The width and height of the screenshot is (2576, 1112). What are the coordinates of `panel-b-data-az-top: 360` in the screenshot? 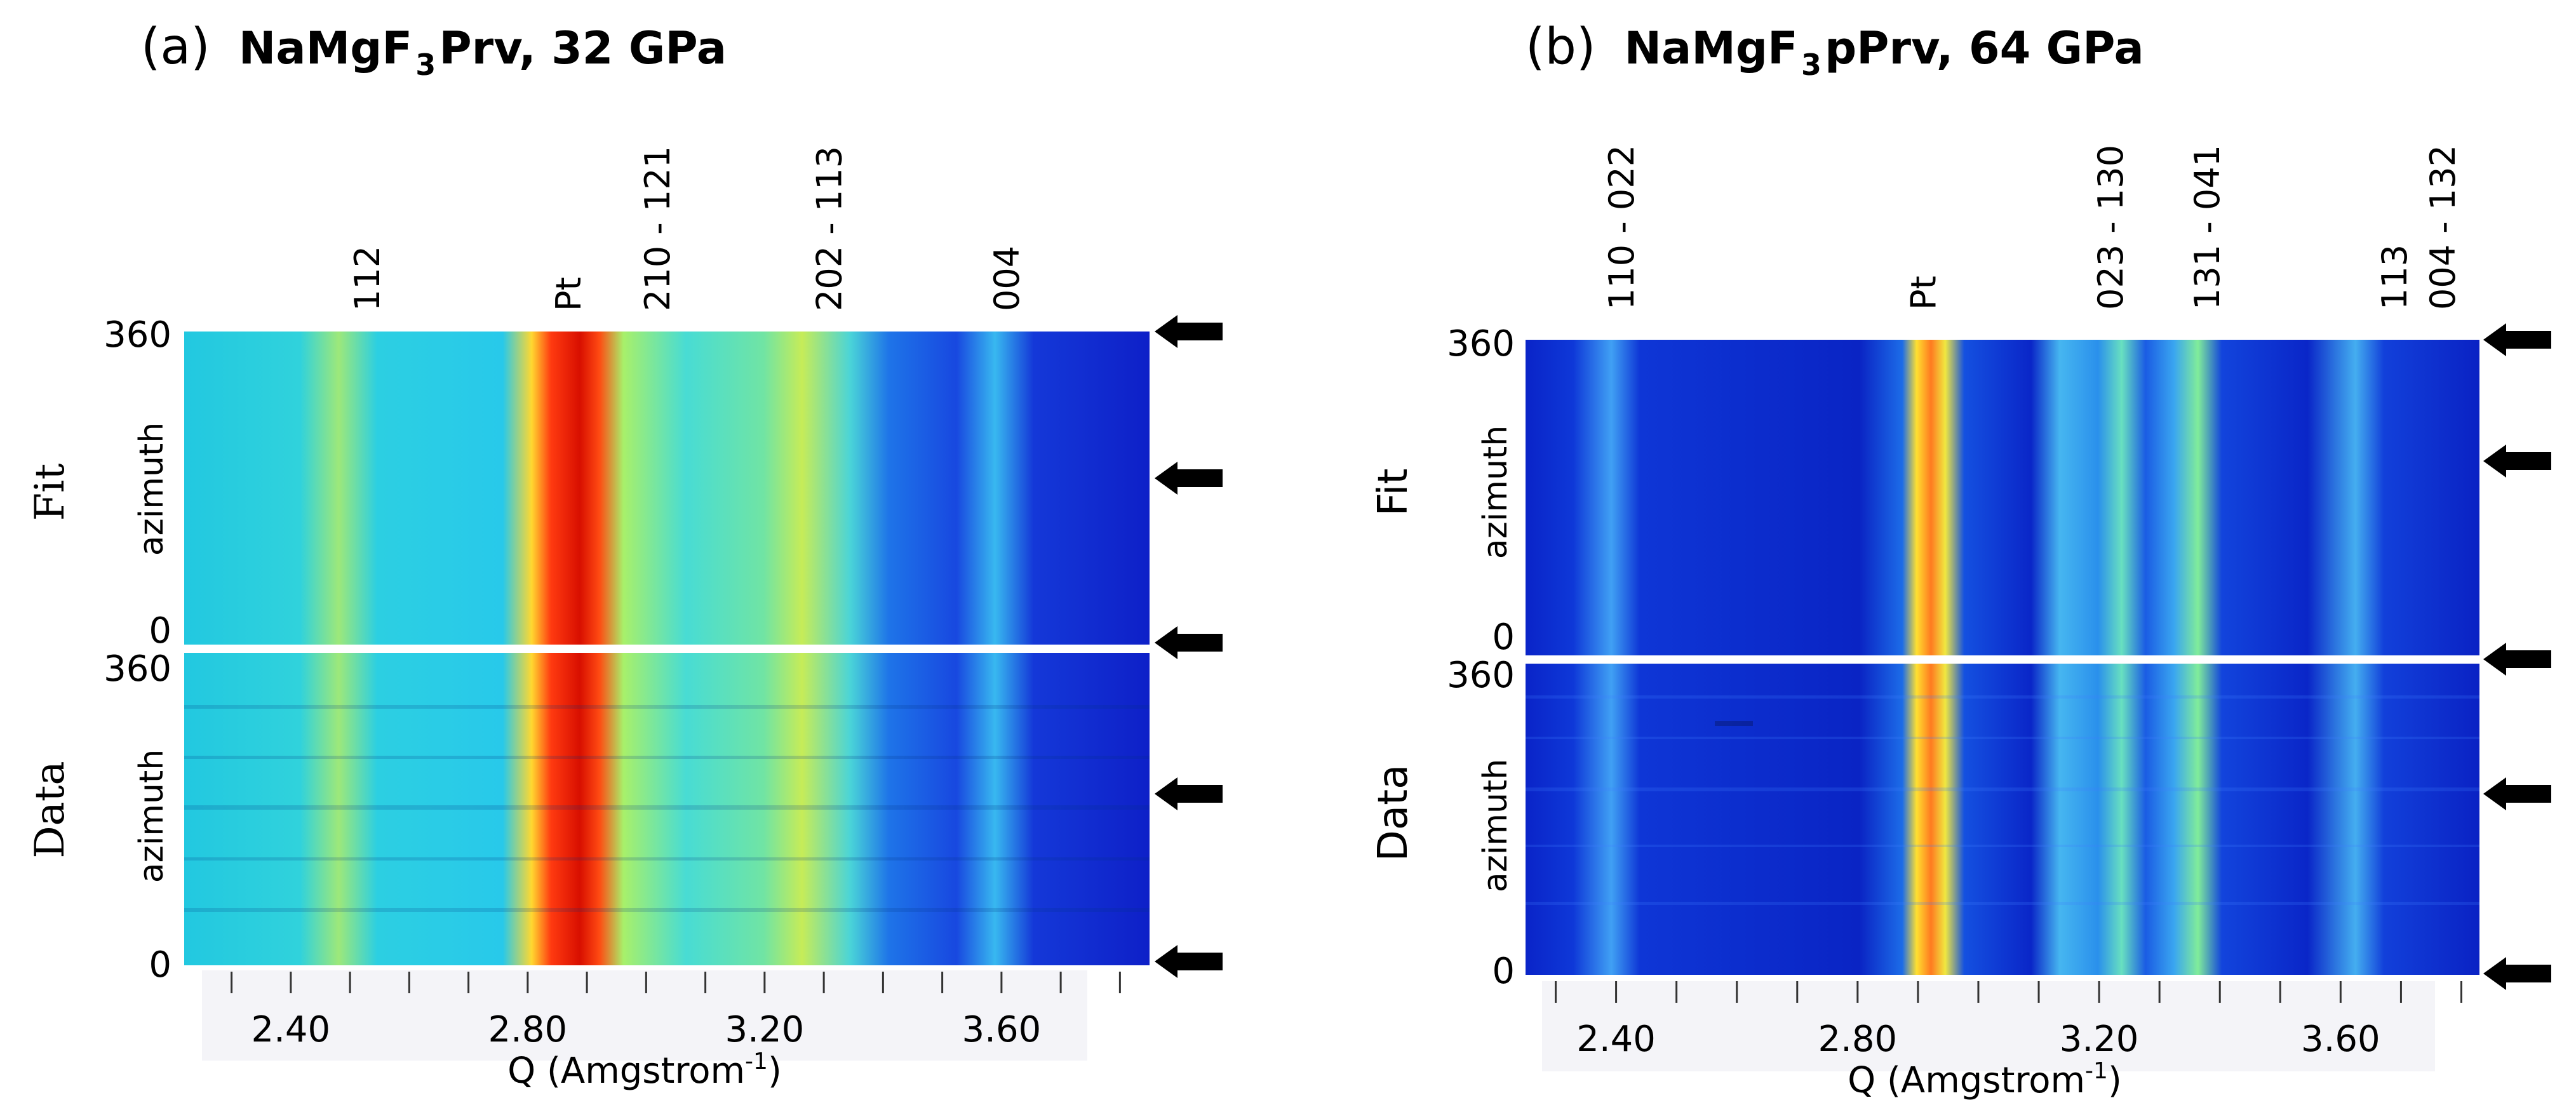 It's located at (1481, 675).